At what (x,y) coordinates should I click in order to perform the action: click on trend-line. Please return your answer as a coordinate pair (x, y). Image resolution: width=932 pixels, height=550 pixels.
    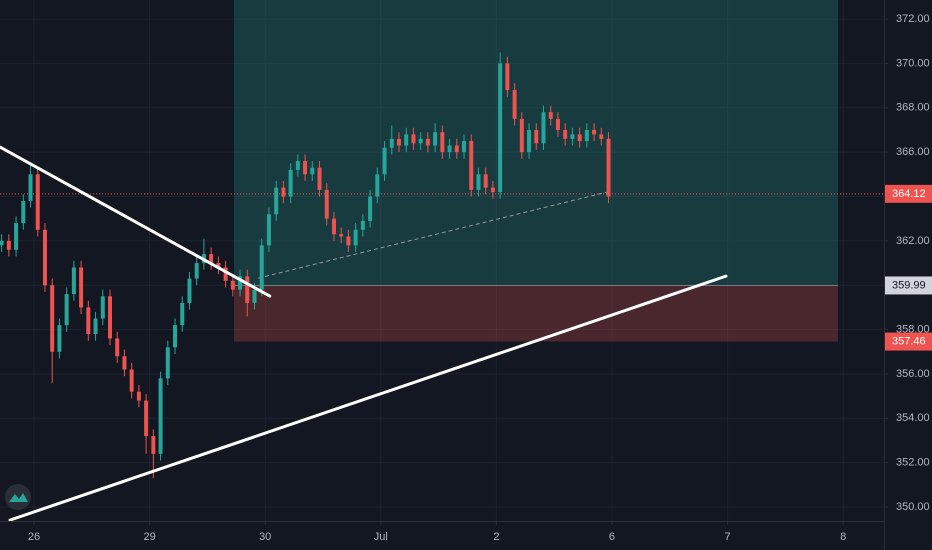
    Looking at the image, I should click on (136, 221).